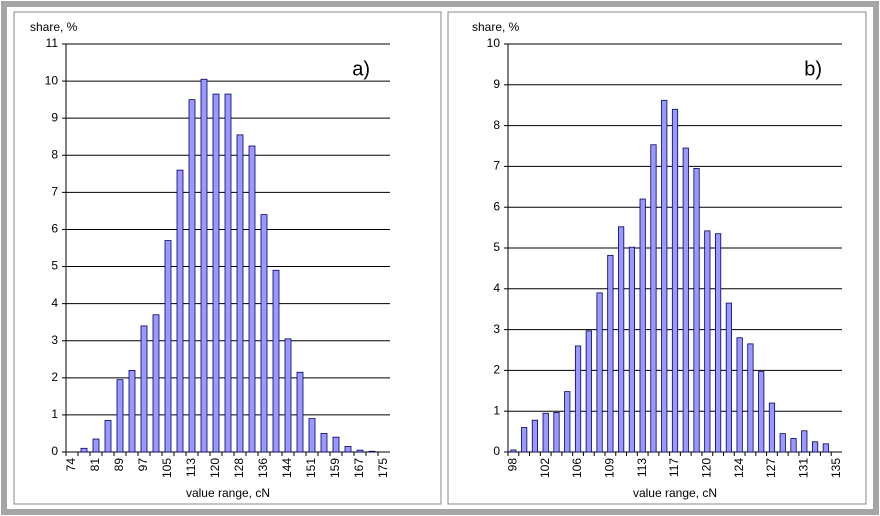 The width and height of the screenshot is (880, 516). What do you see at coordinates (361, 69) in the screenshot?
I see `annotation: a)` at bounding box center [361, 69].